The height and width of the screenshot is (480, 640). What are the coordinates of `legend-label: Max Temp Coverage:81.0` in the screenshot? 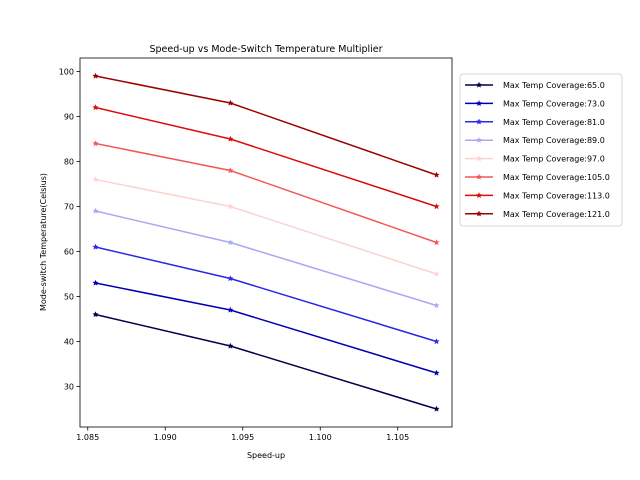 It's located at (554, 122).